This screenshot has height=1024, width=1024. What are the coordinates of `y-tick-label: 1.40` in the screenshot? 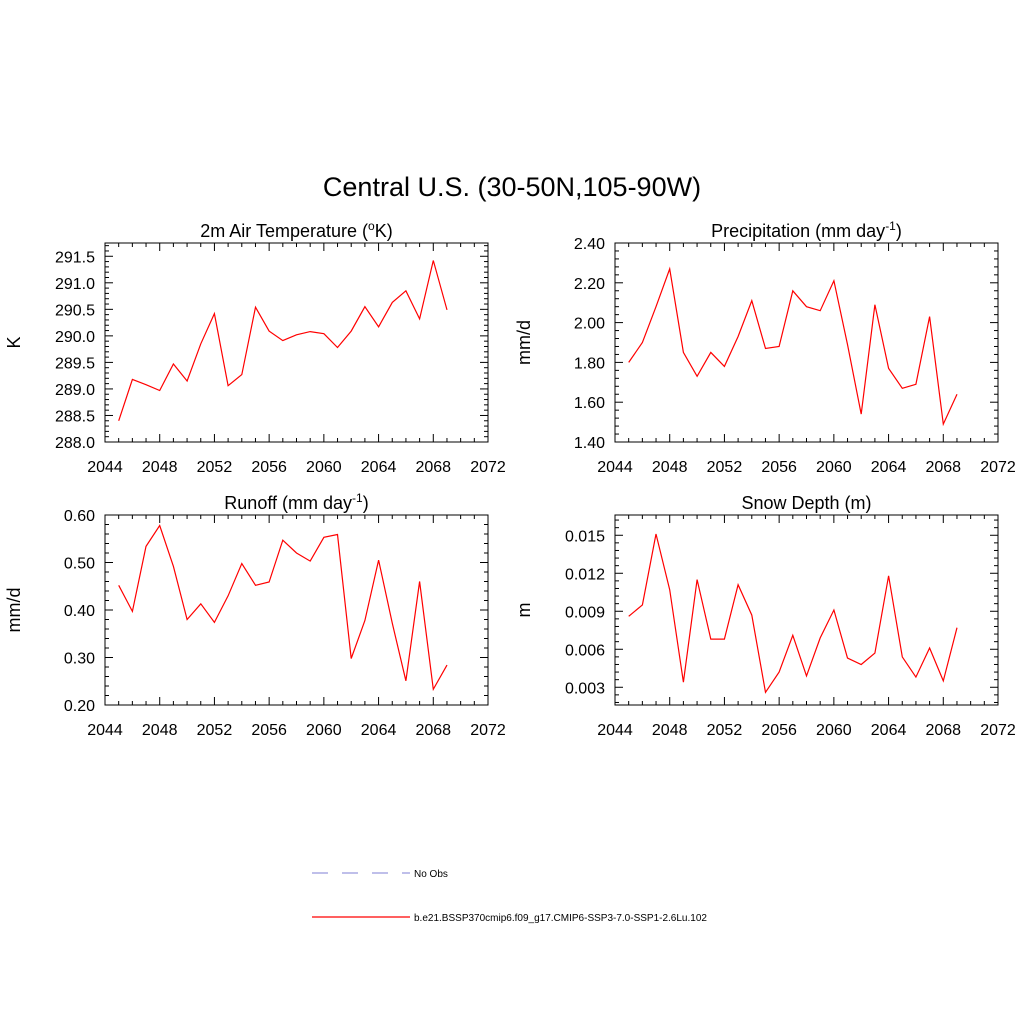 It's located at (589, 443).